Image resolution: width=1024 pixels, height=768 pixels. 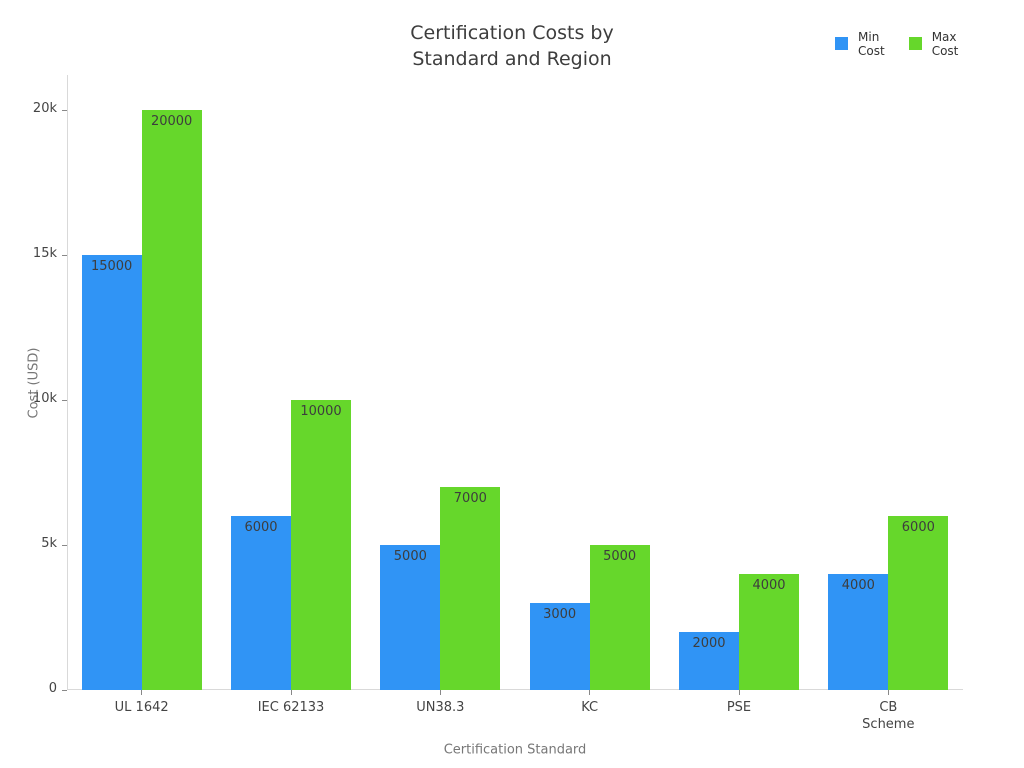 I want to click on bar-value-label: 20000, so click(x=171, y=121).